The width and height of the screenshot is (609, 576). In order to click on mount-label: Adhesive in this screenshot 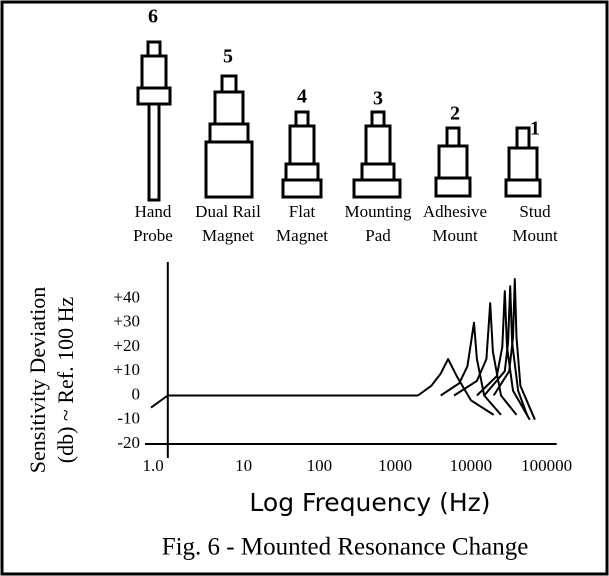, I will do `click(455, 211)`.